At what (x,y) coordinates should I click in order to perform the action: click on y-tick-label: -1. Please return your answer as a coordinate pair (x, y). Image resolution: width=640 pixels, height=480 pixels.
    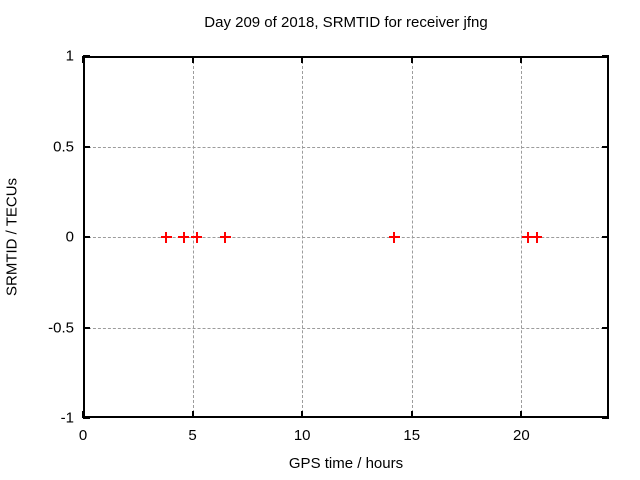
    Looking at the image, I should click on (67, 418).